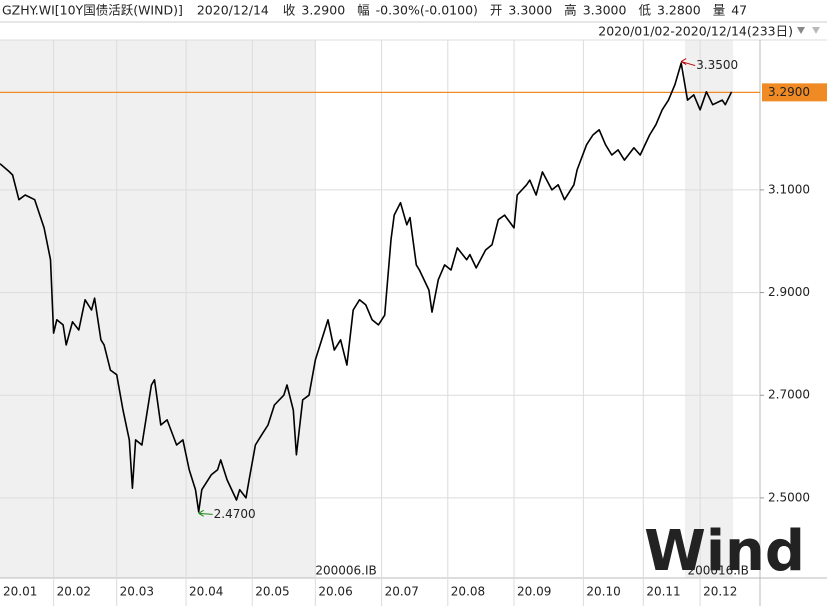 Image resolution: width=827 pixels, height=606 pixels. I want to click on x-tick-label: 20.04, so click(206, 592).